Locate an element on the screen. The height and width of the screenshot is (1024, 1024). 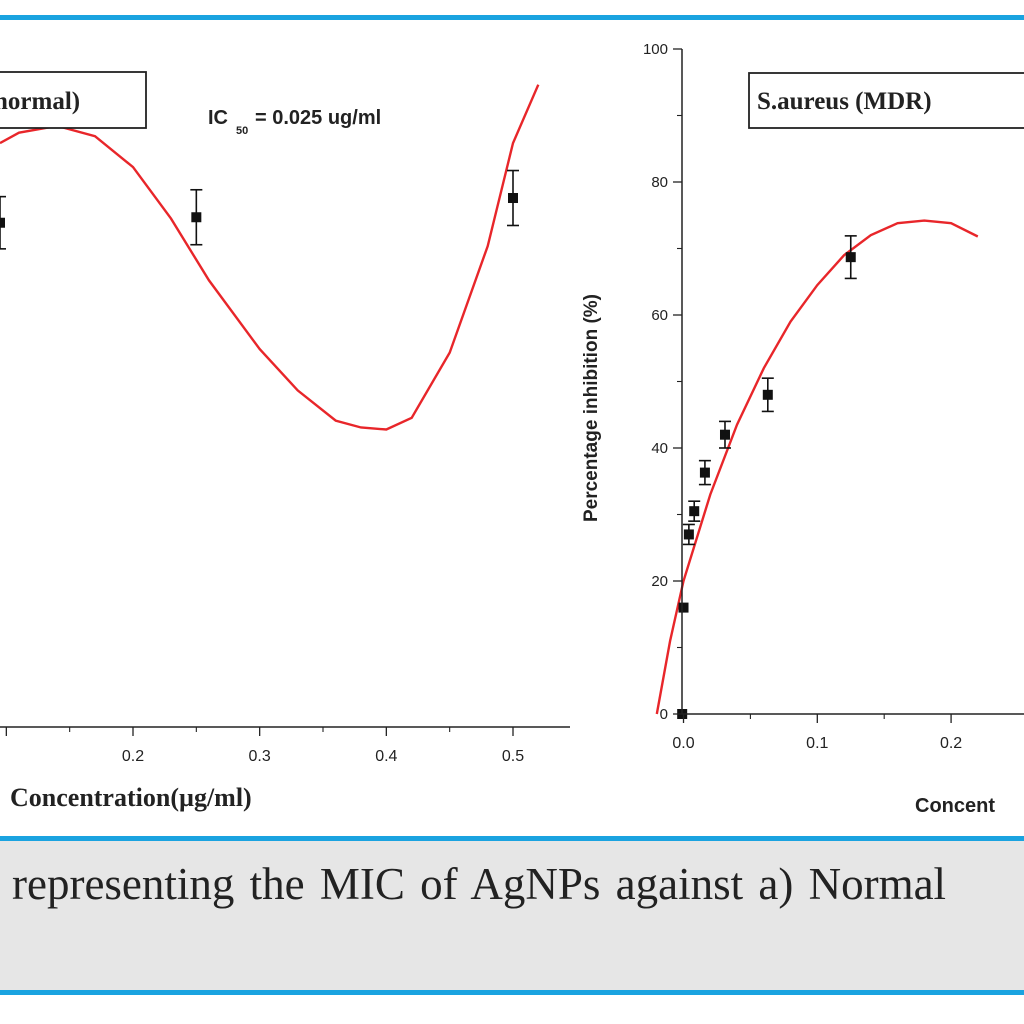
ic50-prefix: IC is located at coordinates (218, 118).